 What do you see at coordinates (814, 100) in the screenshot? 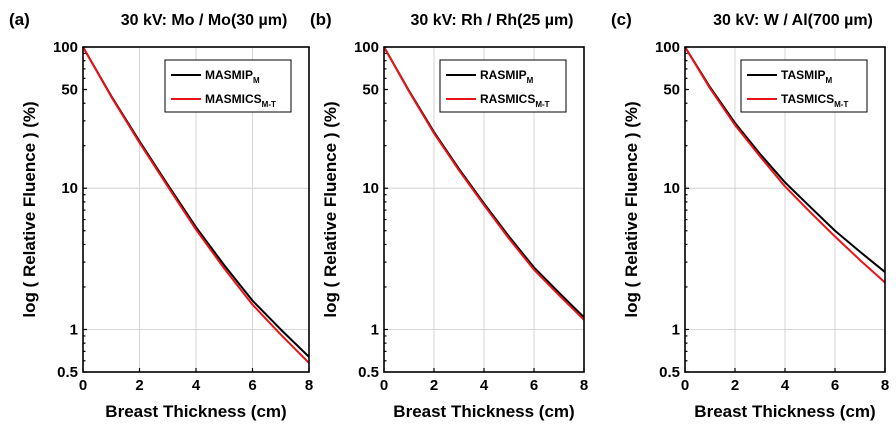
I see `legend-entry: TASMICSM-T` at bounding box center [814, 100].